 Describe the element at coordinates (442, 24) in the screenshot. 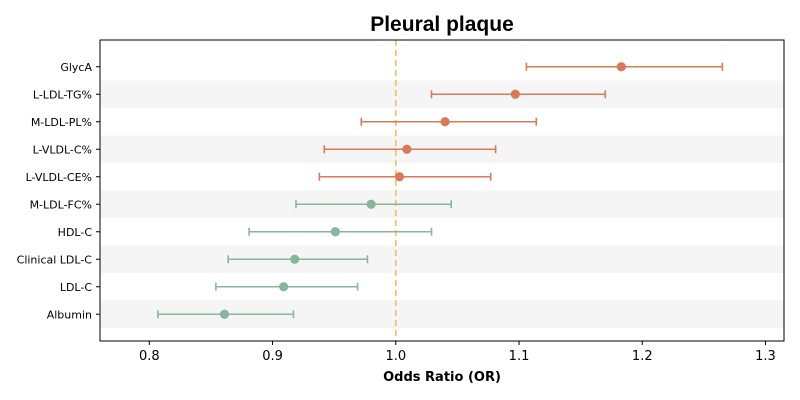

I see `chart-title: Pleural plaque` at that location.